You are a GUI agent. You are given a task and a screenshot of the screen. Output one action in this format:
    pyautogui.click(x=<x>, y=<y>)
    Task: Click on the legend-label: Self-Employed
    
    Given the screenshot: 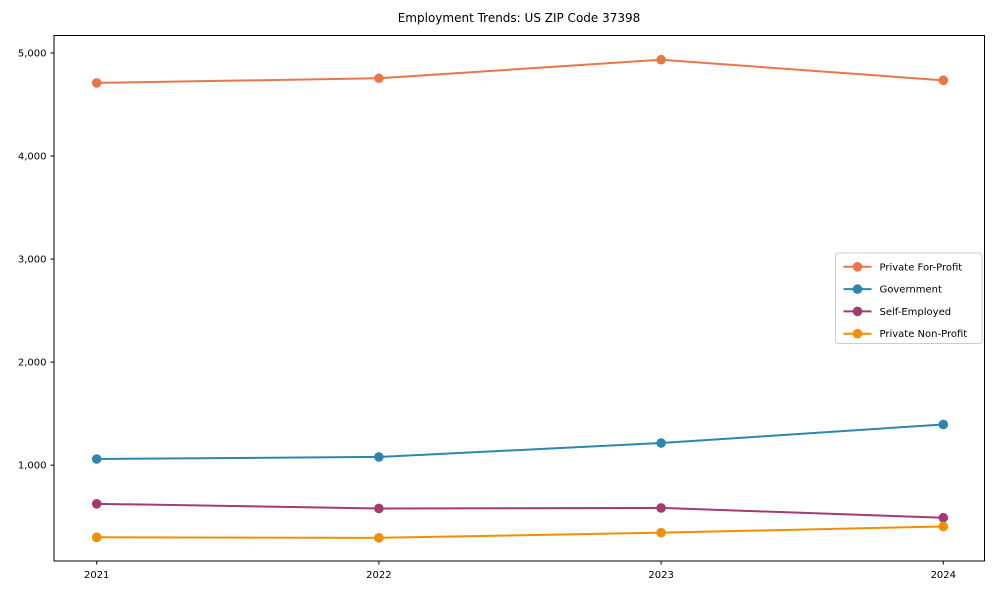 What is the action you would take?
    pyautogui.click(x=916, y=312)
    